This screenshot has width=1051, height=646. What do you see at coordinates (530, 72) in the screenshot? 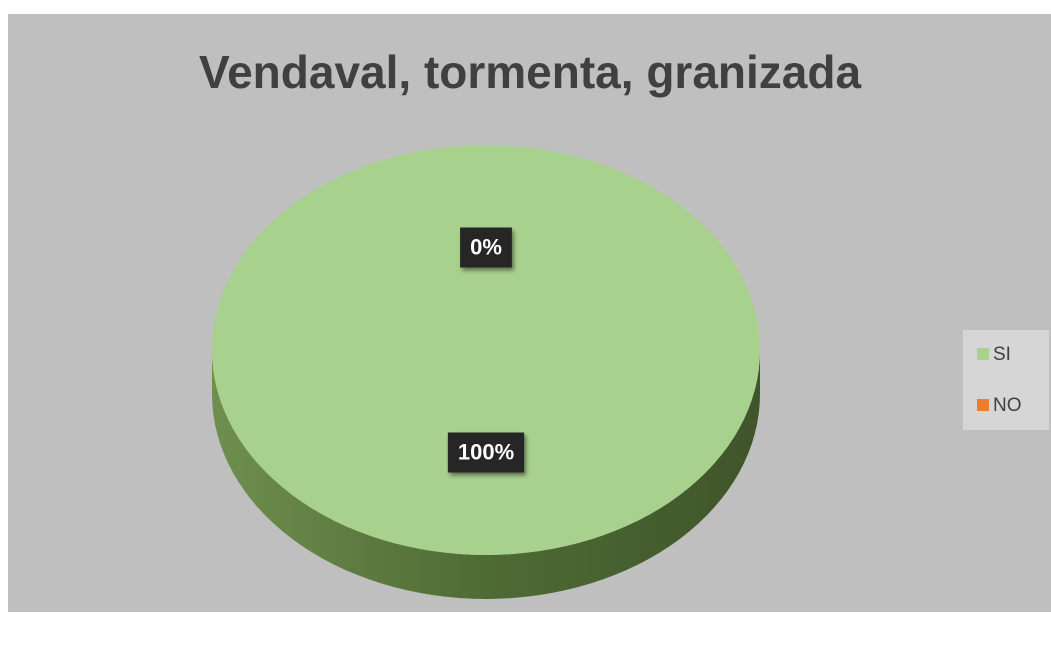
I see `chart-title: Vendaval, tormenta, granizada` at bounding box center [530, 72].